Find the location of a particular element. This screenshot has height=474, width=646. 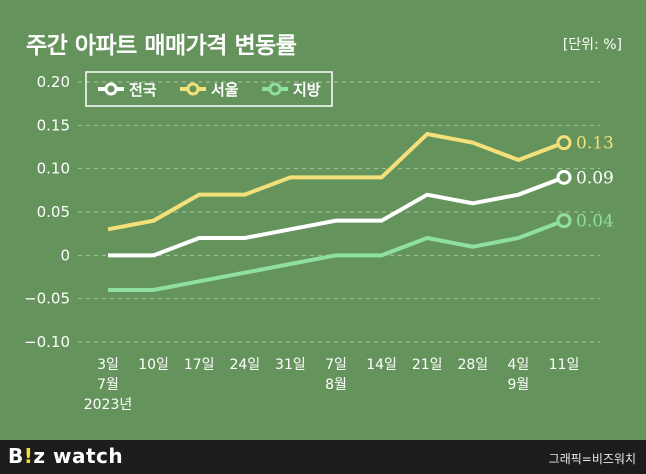

x-year-label: 2023년 is located at coordinates (108, 405).